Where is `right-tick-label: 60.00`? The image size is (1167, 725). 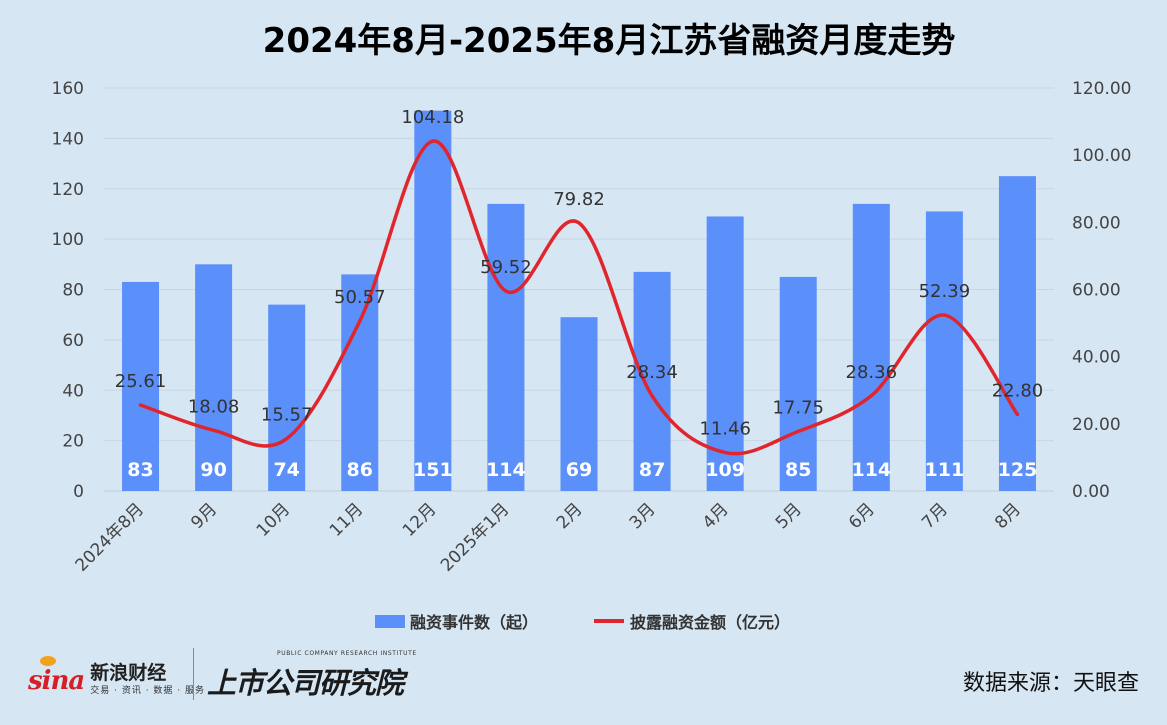
right-tick-label: 60.00 is located at coordinates (1096, 291).